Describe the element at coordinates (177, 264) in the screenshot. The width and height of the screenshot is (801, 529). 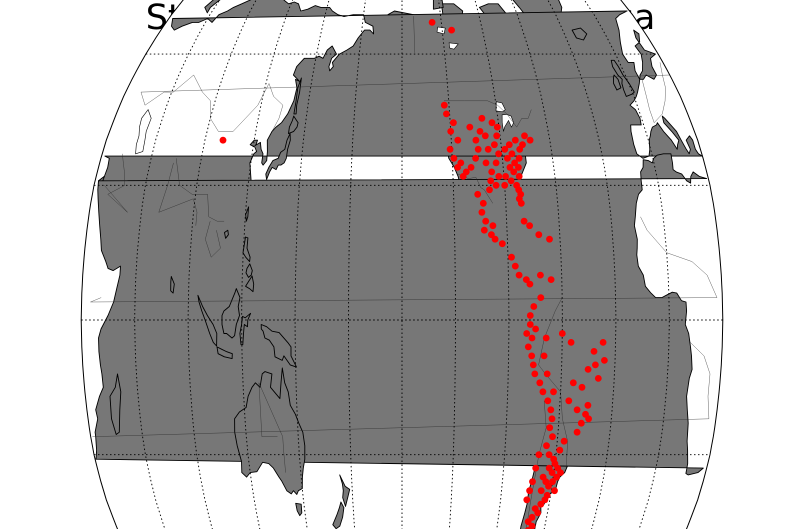
I see `meridian--5` at that location.